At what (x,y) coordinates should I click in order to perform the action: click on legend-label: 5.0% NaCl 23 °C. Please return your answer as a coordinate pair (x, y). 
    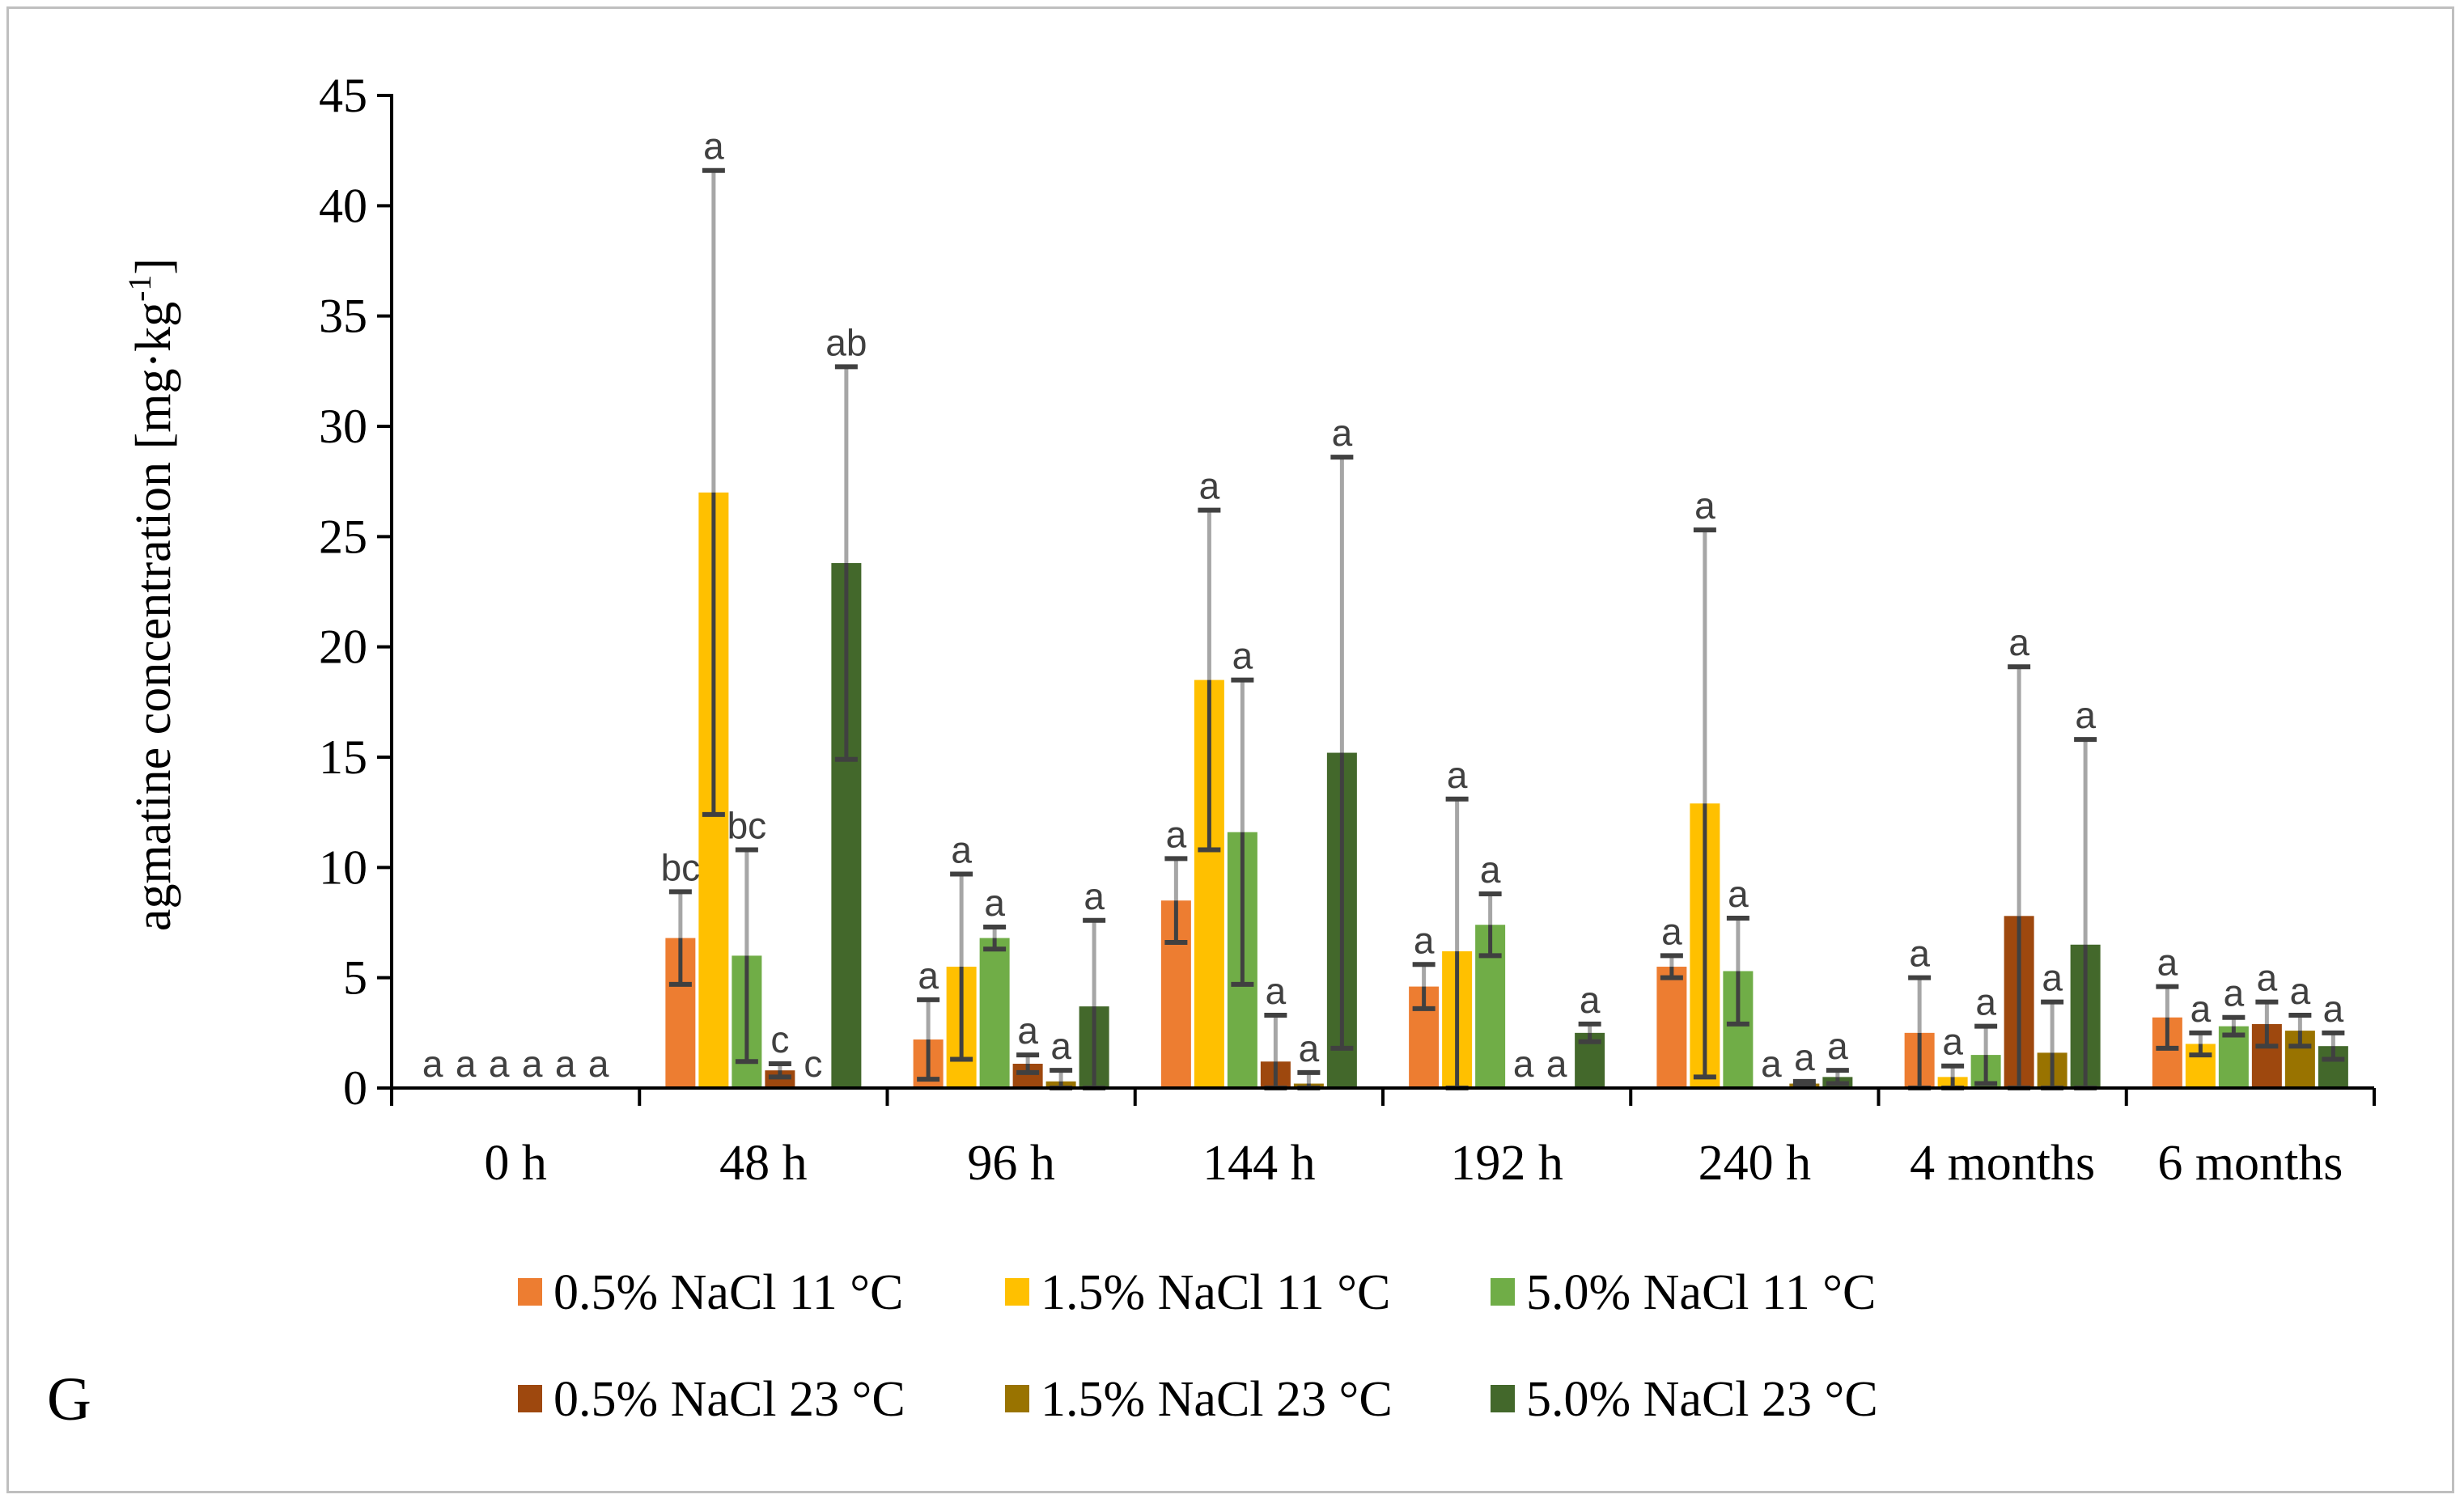
    Looking at the image, I should click on (1702, 1399).